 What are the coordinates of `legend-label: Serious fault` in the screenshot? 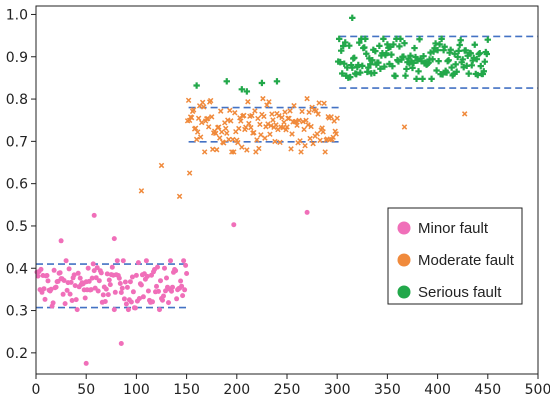 It's located at (460, 292).